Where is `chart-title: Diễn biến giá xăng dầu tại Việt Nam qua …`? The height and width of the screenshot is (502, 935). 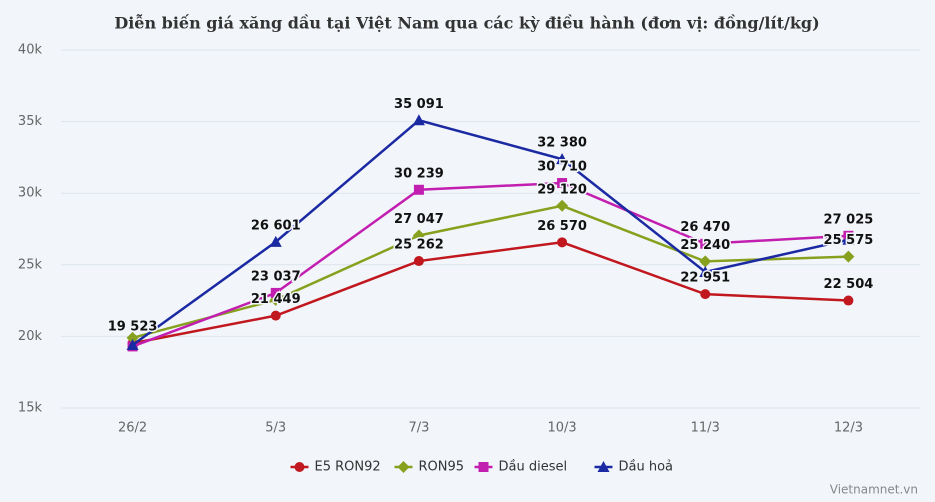
chart-title: Diễn biến giá xăng dầu tại Việt Nam qua … is located at coordinates (466, 23).